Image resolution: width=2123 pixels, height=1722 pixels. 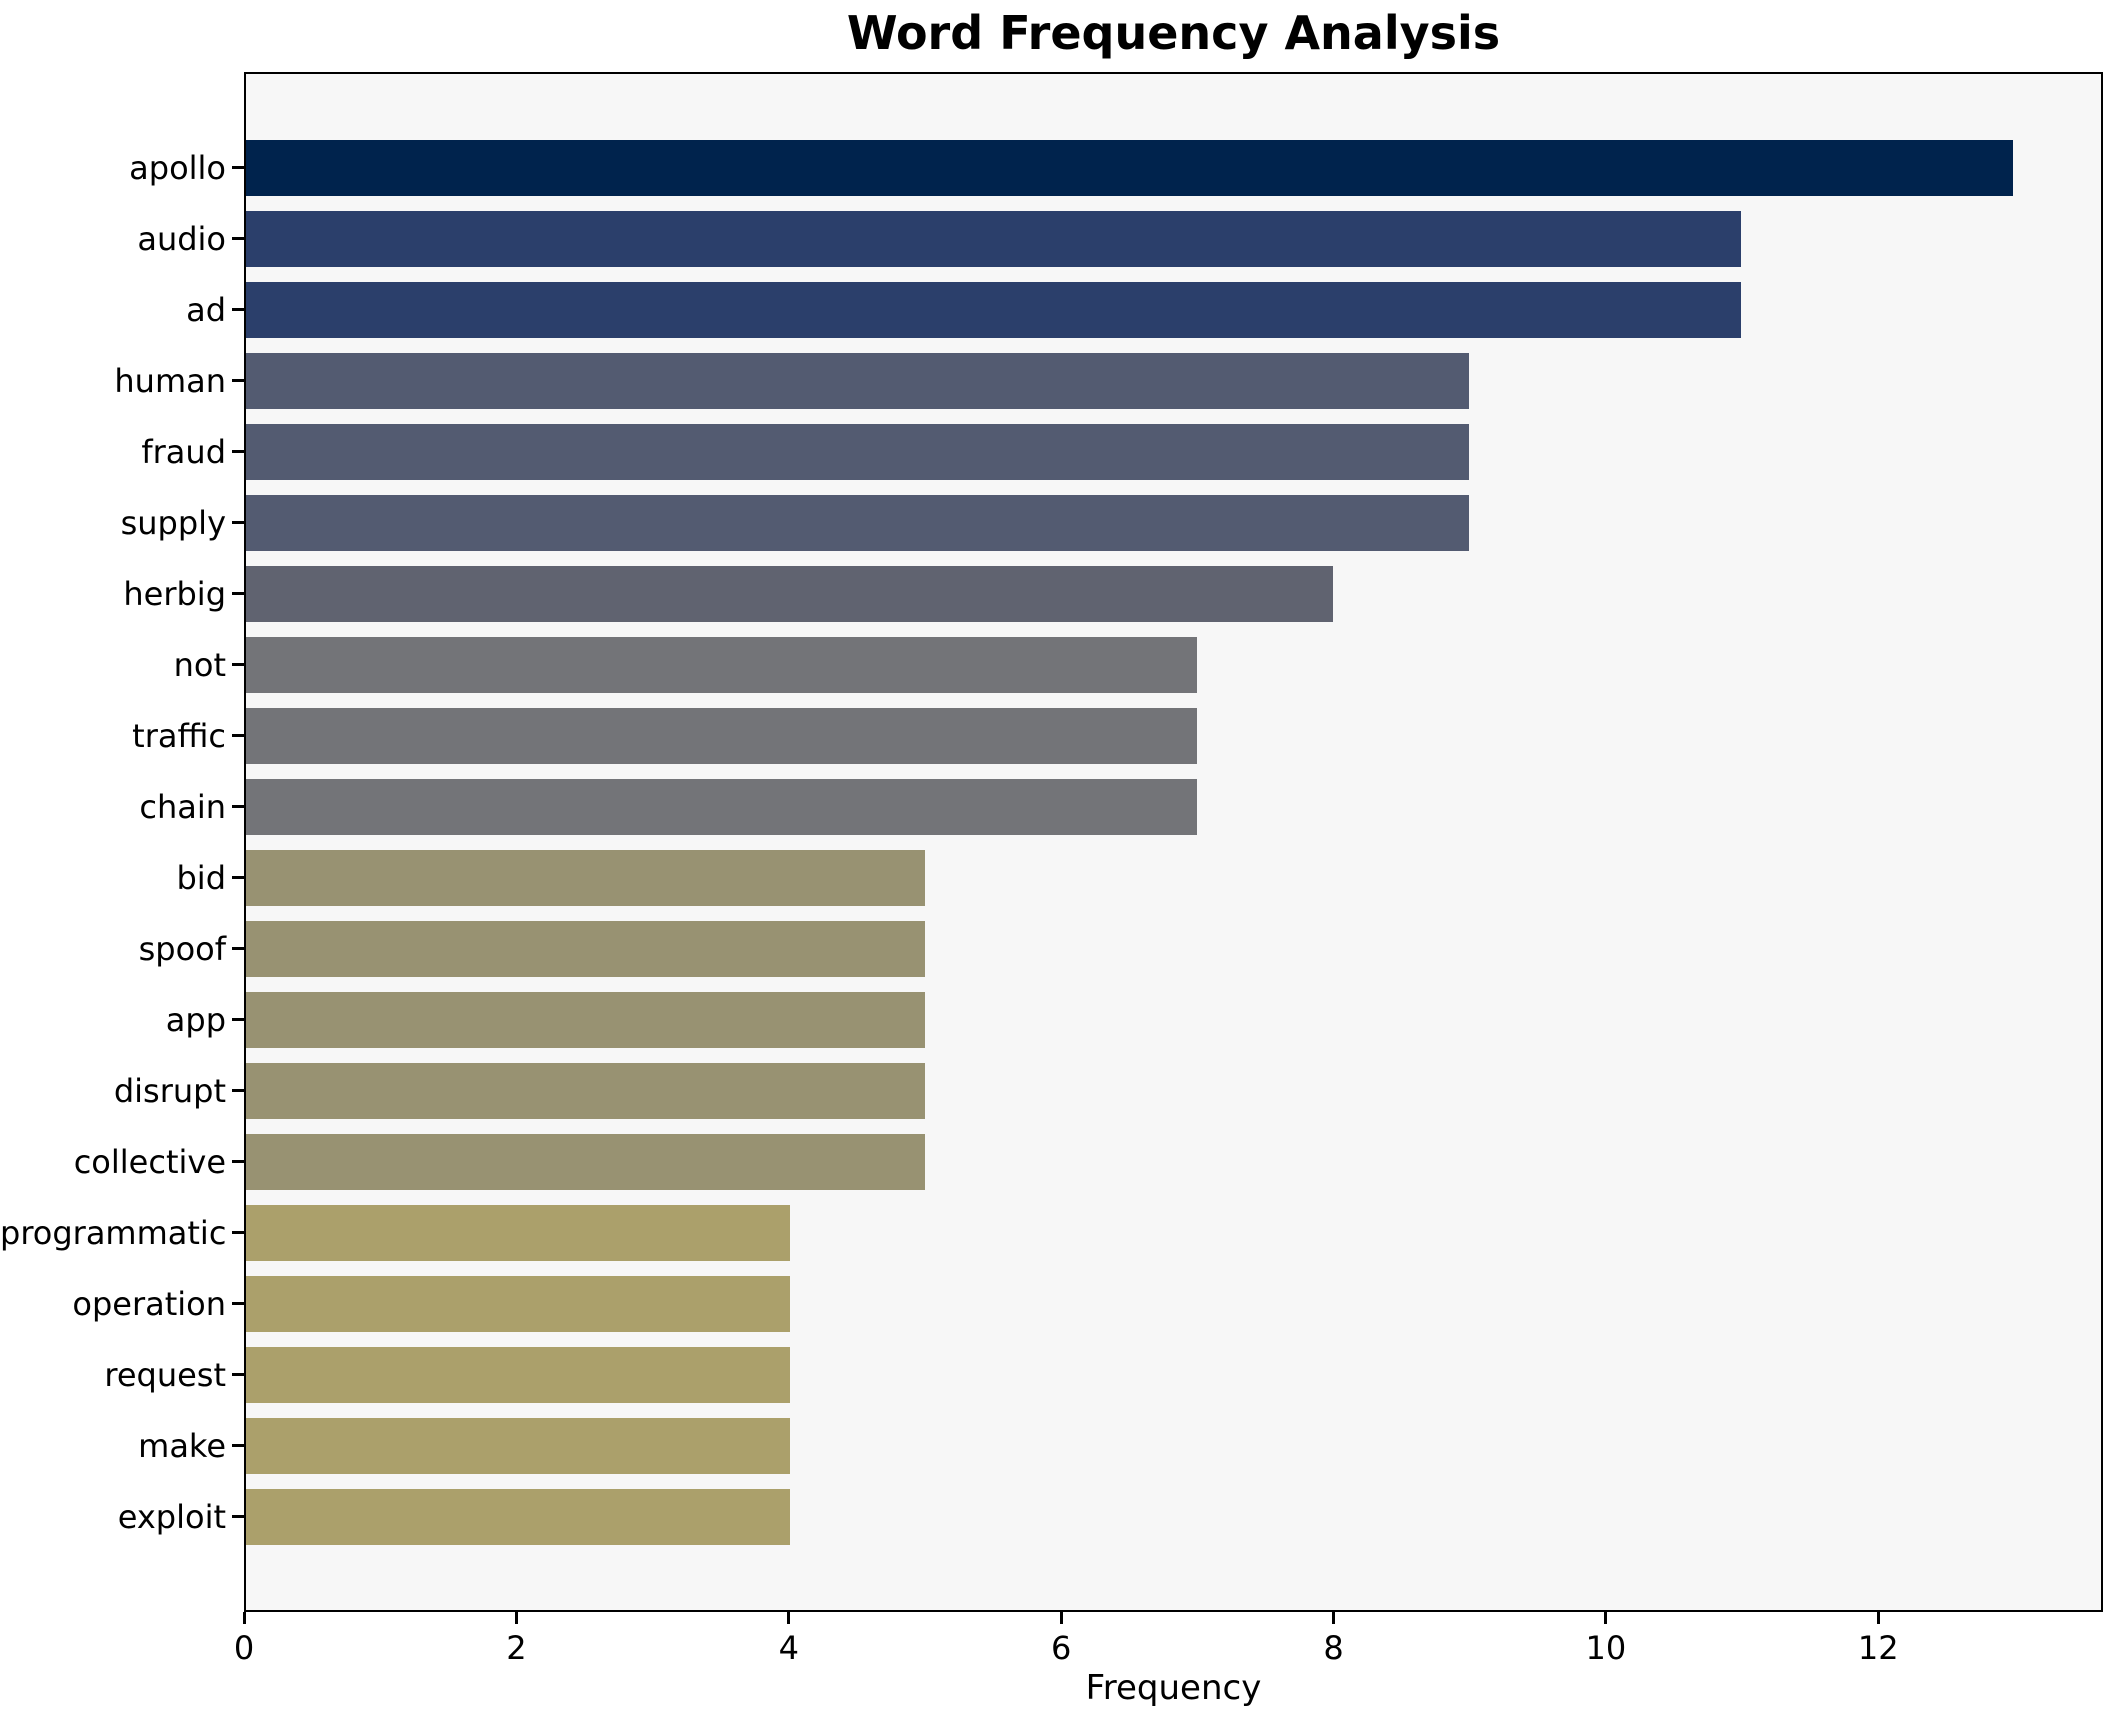 I want to click on x-tick-label-12: 12, so click(x=1878, y=1648).